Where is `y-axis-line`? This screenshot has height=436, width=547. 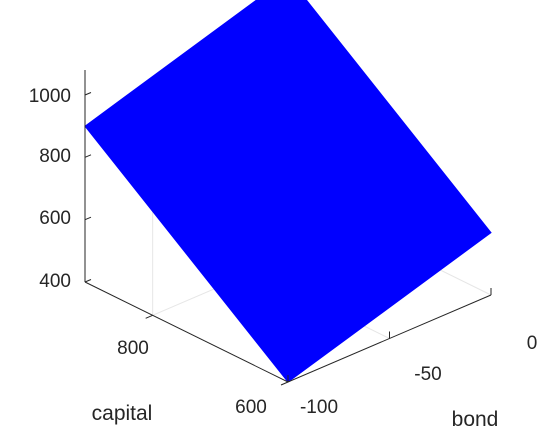 y-axis-line is located at coordinates (186, 332).